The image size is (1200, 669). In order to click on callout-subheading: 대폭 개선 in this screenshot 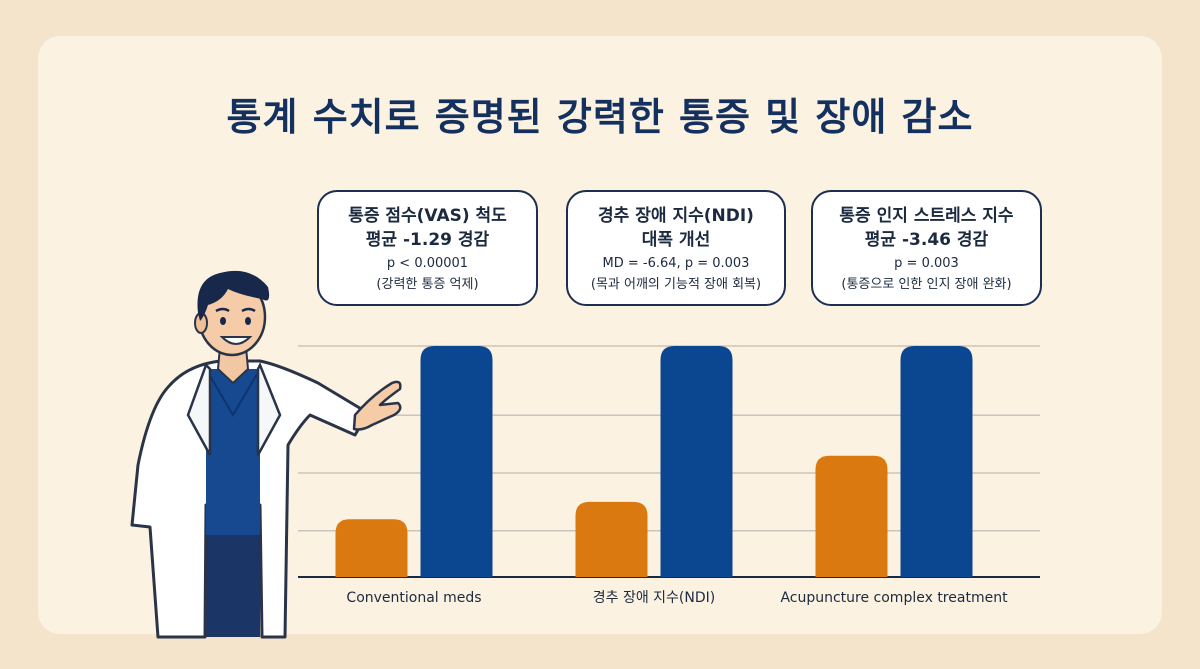, I will do `click(676, 240)`.